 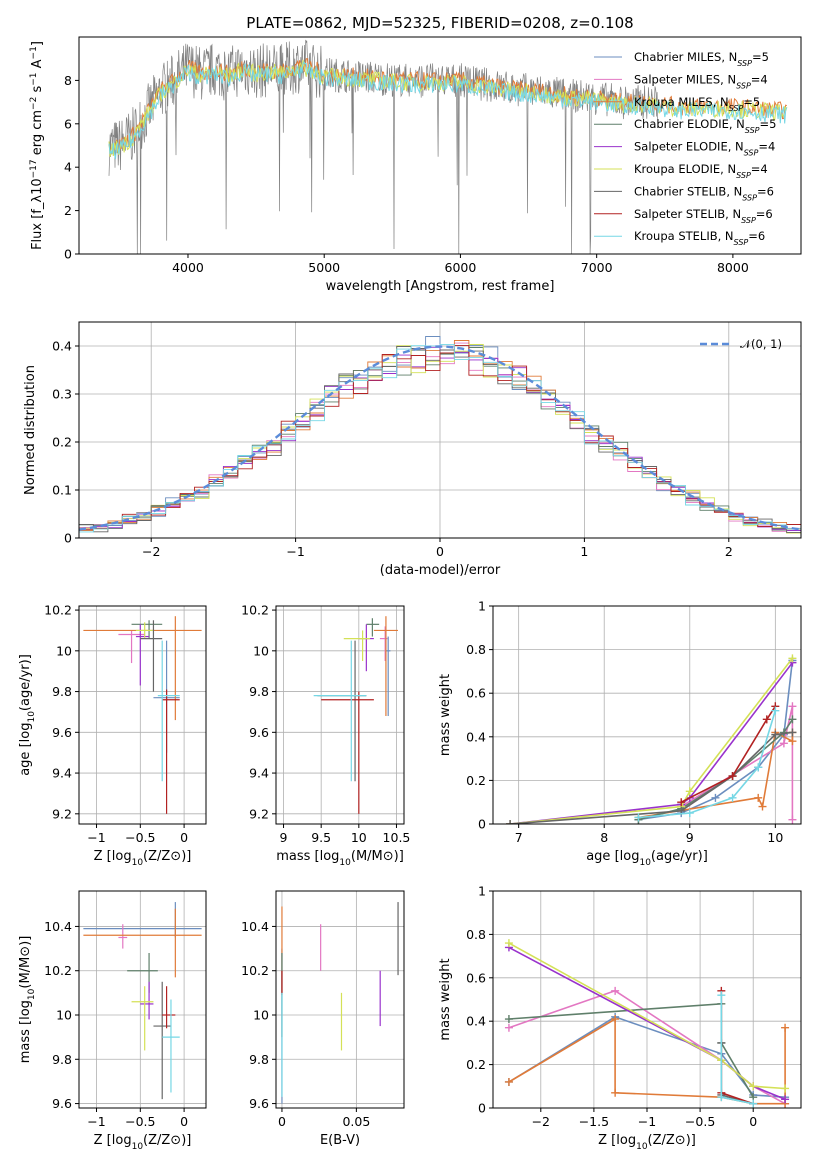 What do you see at coordinates (597, 267) in the screenshot?
I see `x-tick-label: 7000` at bounding box center [597, 267].